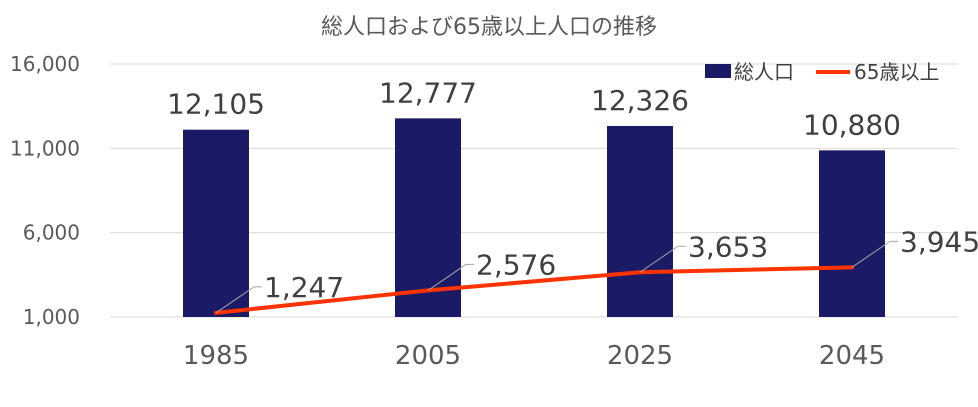 This screenshot has height=407, width=978. What do you see at coordinates (428, 356) in the screenshot?
I see `x-tick-label: 2005` at bounding box center [428, 356].